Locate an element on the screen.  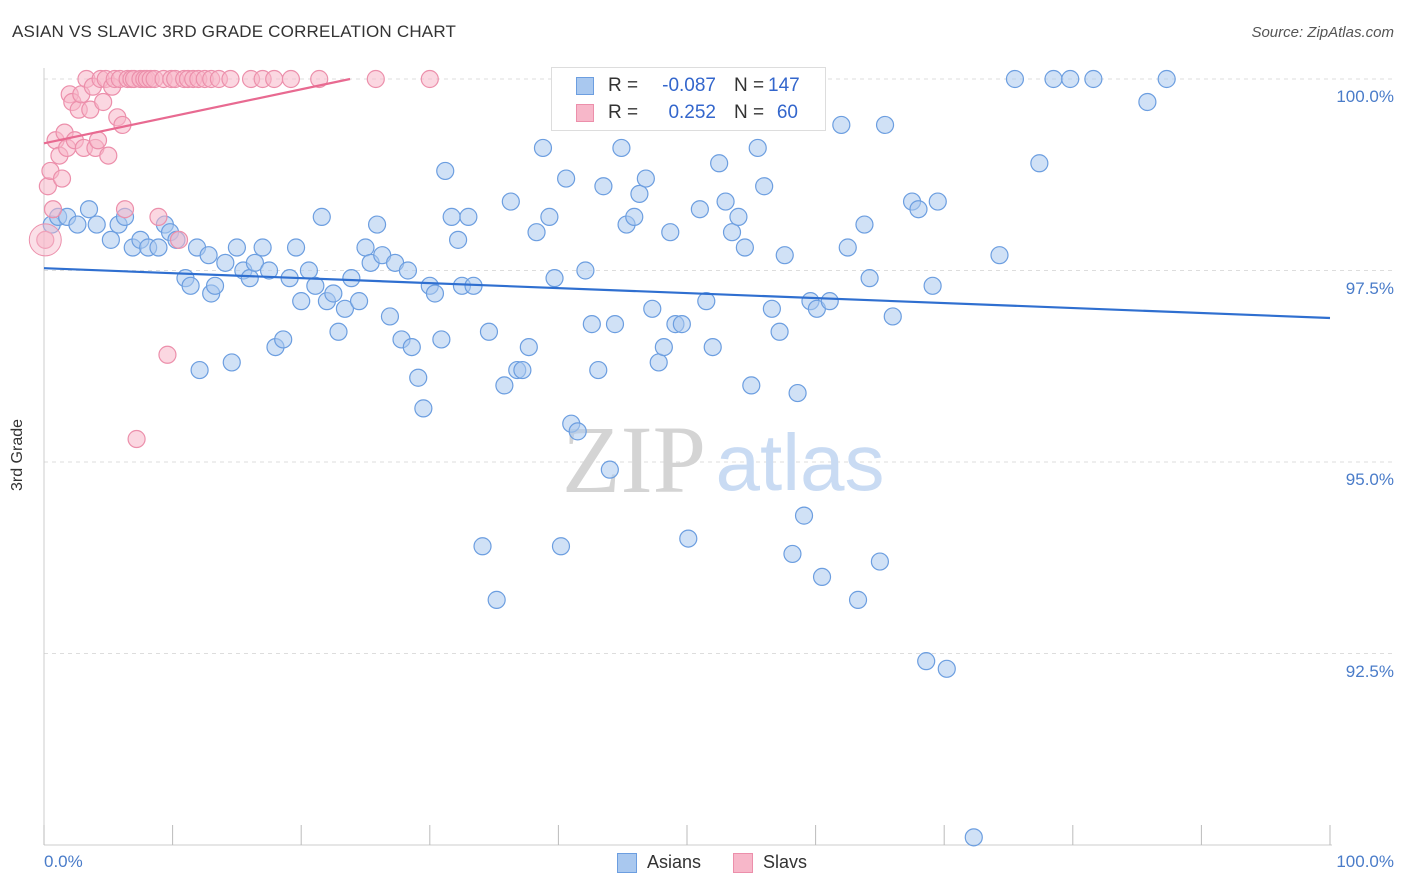
x-tick-label-max: 100.0% is located at coordinates (1365, 861).